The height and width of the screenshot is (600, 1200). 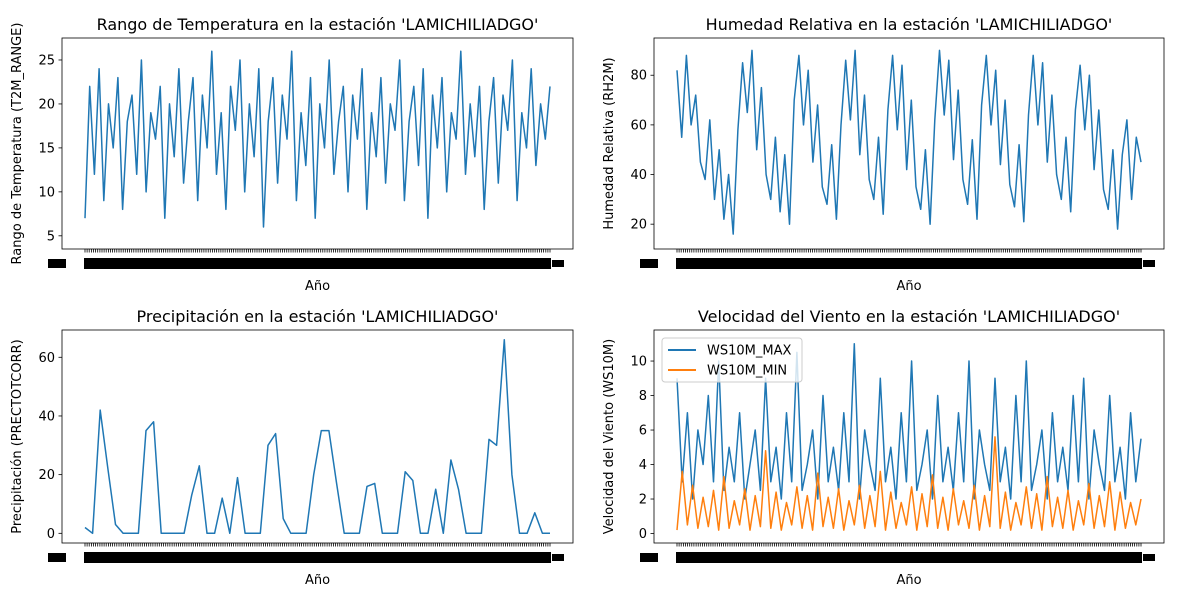 What do you see at coordinates (643, 465) in the screenshot?
I see `y-tick-label: 4` at bounding box center [643, 465].